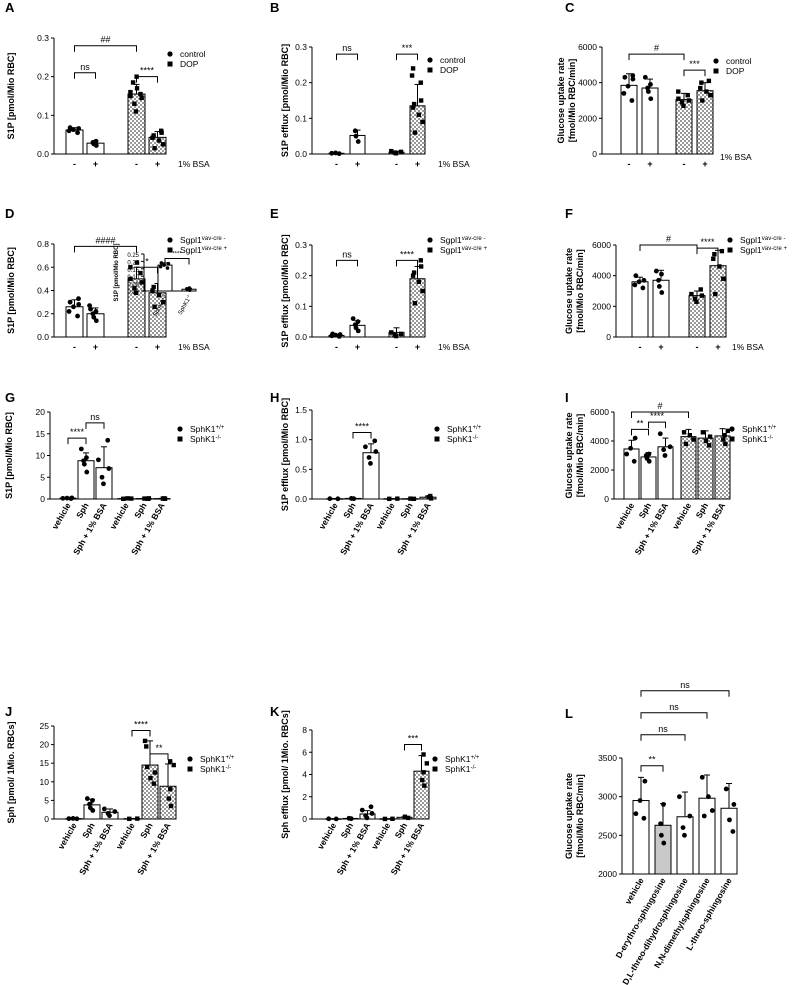 This screenshot has width=800, height=985. Describe the element at coordinates (407, 849) in the screenshot. I see `x-tick-label: Sph + 1% BSA` at that location.